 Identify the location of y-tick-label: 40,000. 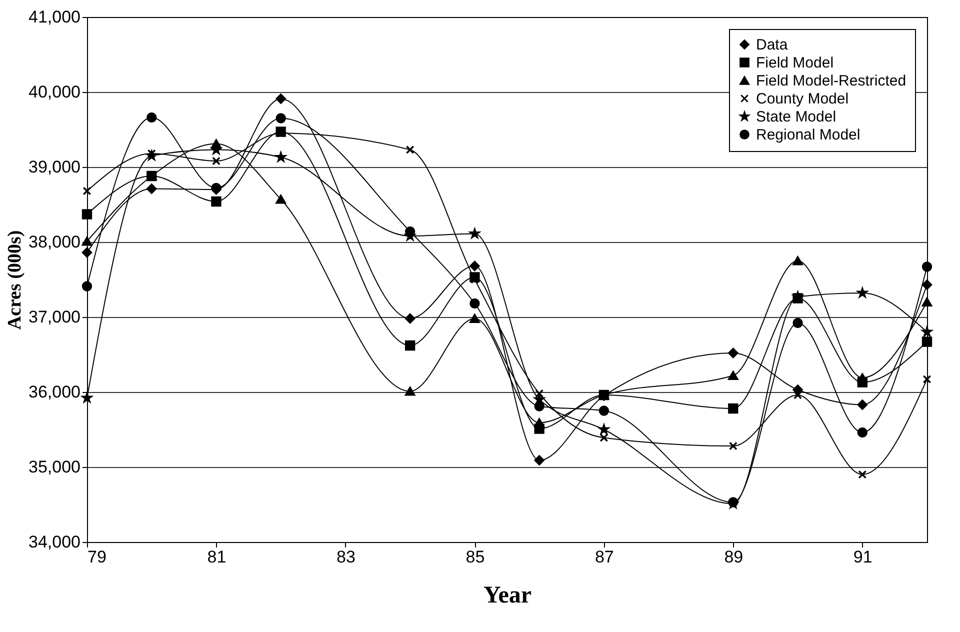
(54, 92).